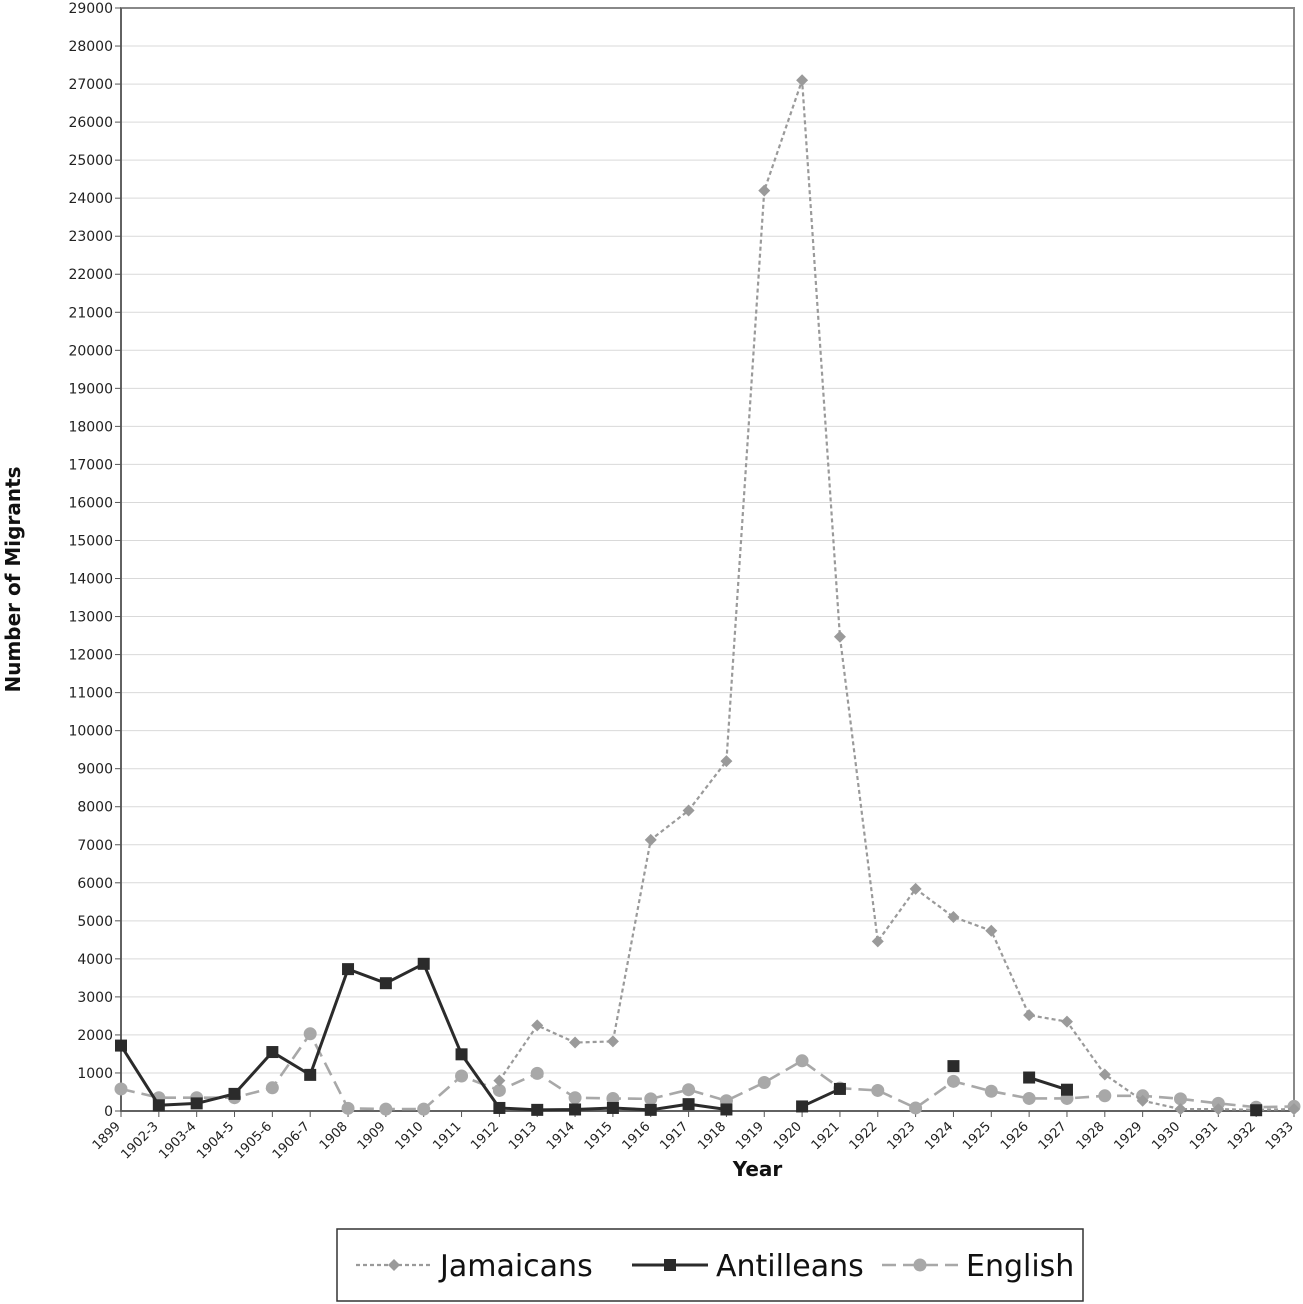  I want to click on legend-item-jamaicans: Jamaicans, so click(474, 1266).